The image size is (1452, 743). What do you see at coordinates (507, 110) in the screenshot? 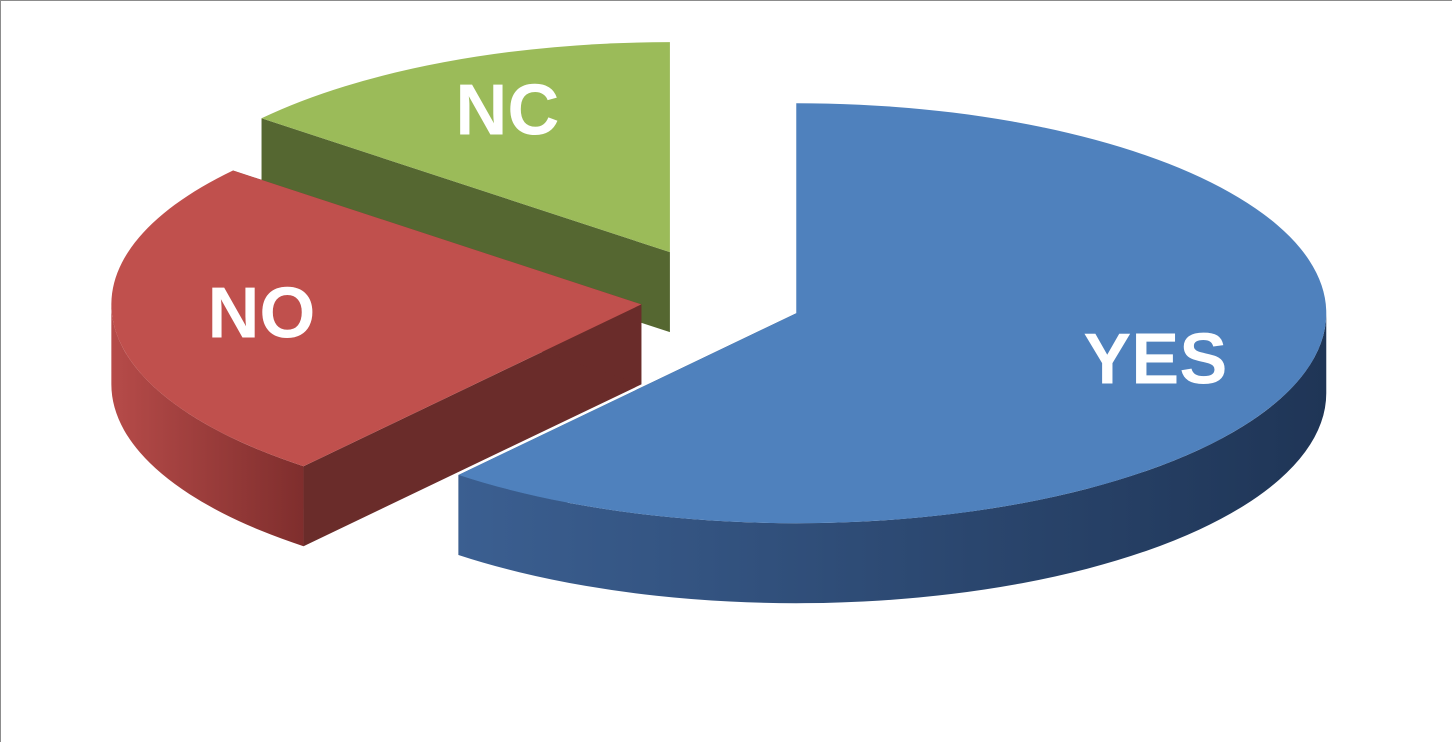
I see `slice-label-nc: NC` at bounding box center [507, 110].